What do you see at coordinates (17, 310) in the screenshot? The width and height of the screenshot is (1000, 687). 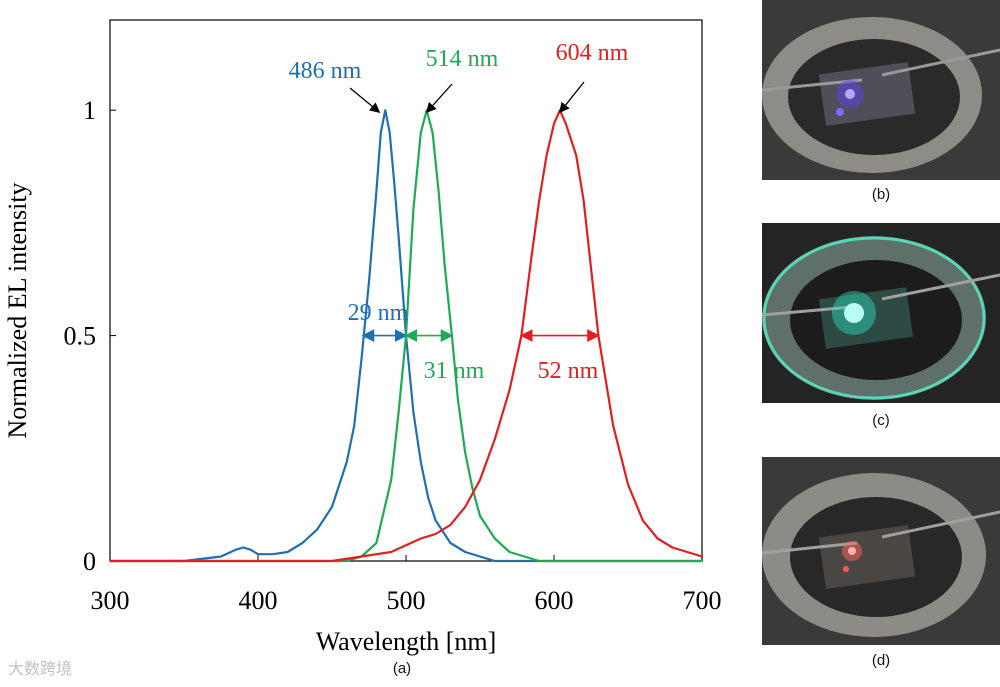 I see `y-axis-label: Normalized EL intensity` at bounding box center [17, 310].